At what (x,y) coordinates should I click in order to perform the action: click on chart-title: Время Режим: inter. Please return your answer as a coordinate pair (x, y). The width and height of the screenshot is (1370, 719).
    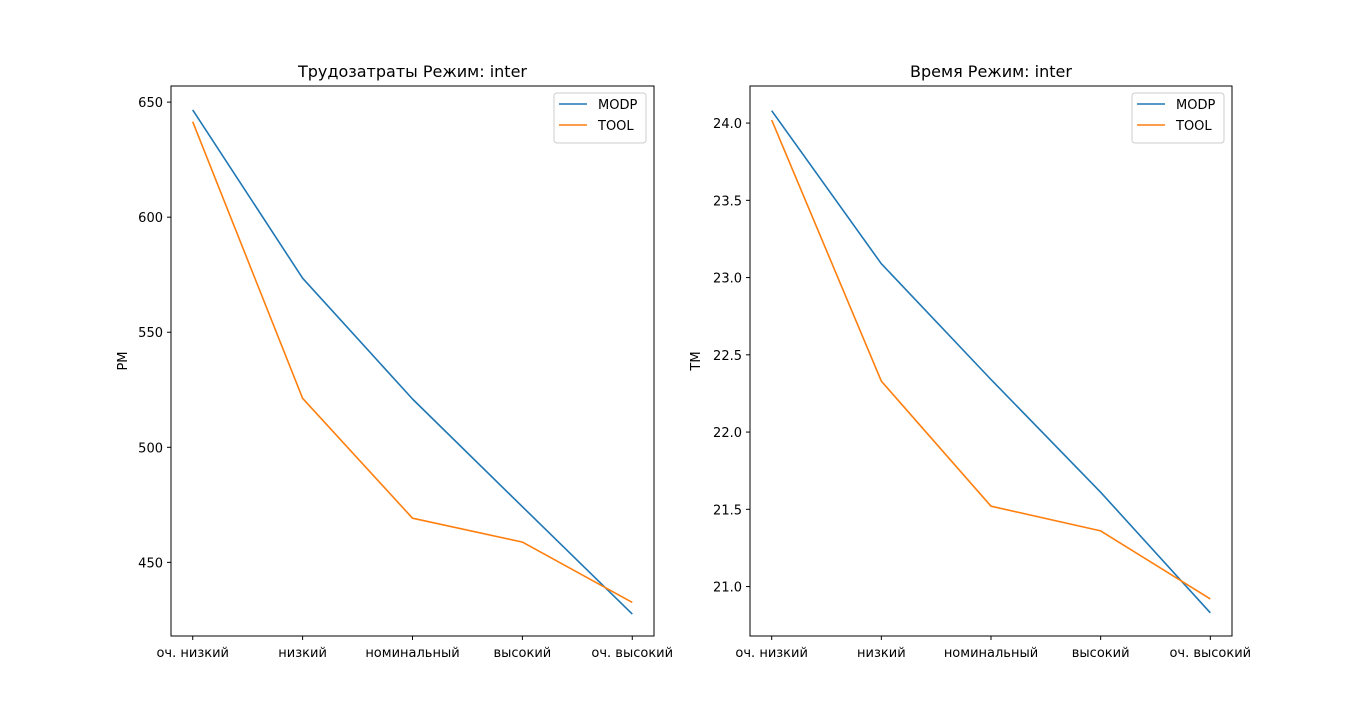
    Looking at the image, I should click on (991, 71).